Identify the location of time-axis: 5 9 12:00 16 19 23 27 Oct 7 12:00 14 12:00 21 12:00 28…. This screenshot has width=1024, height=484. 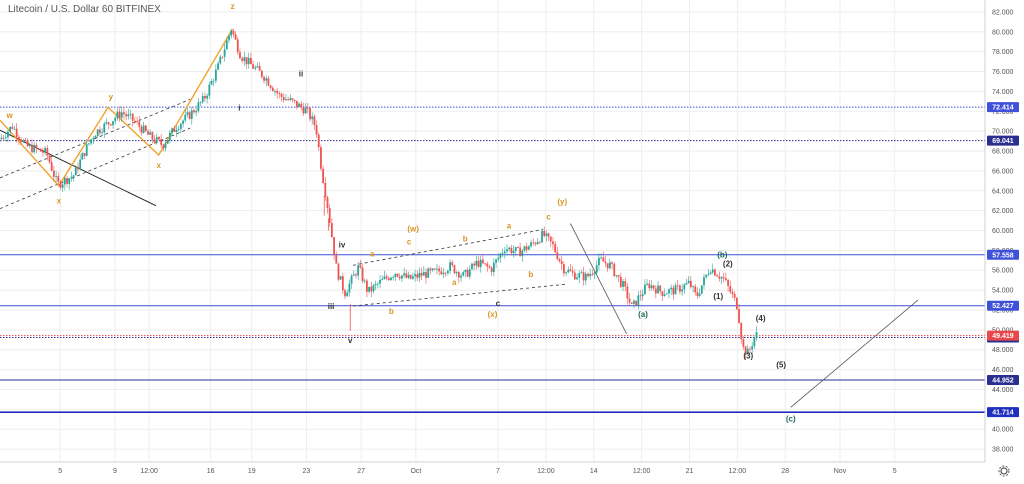
(477, 471).